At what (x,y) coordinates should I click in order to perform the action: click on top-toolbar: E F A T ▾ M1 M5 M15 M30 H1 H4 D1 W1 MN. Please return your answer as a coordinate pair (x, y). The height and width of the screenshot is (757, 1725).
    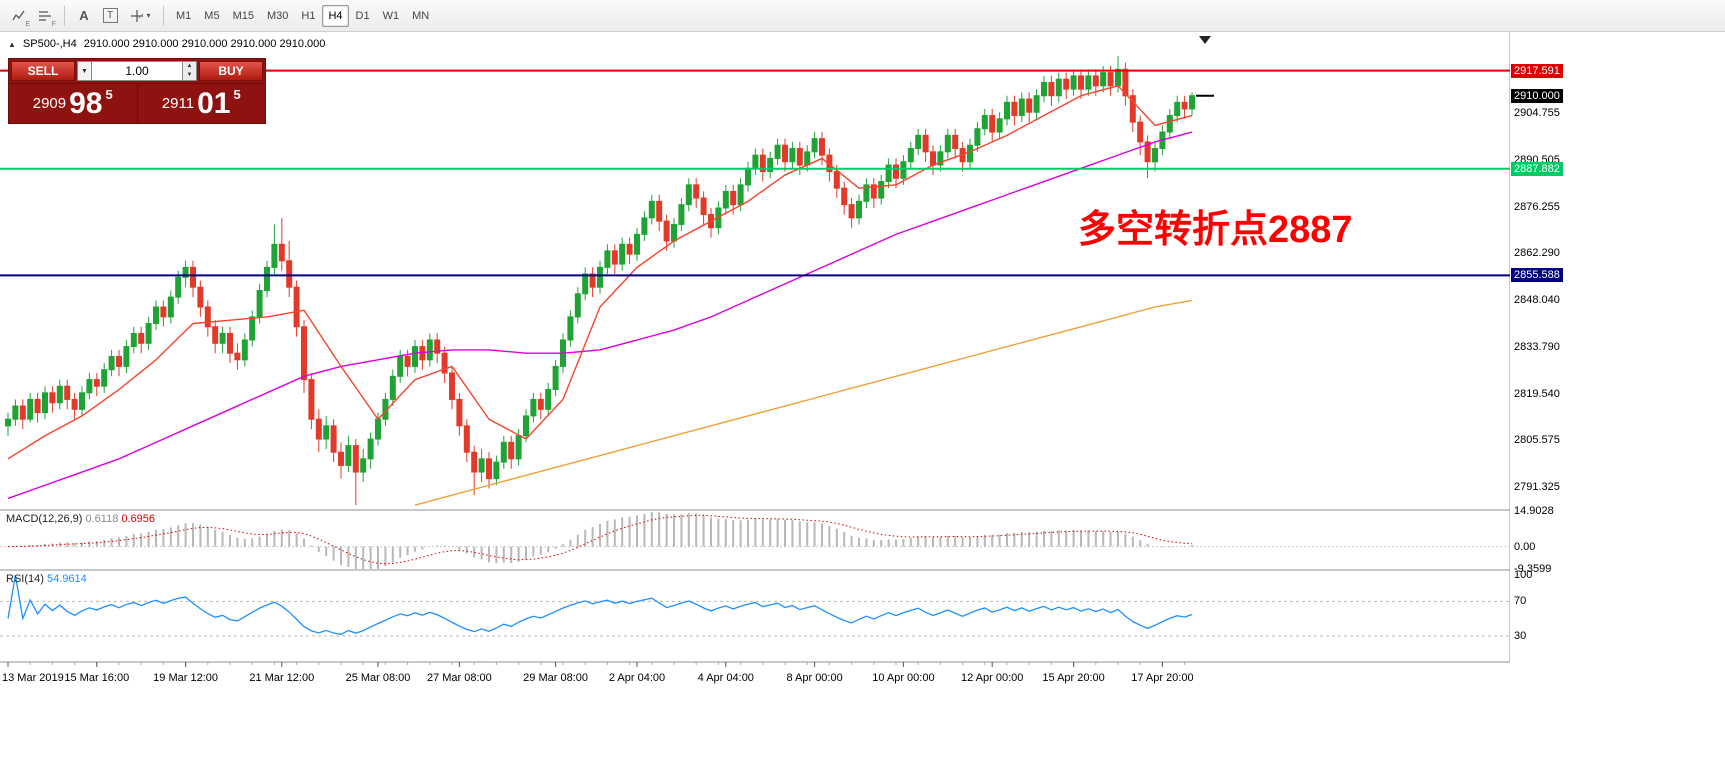
    Looking at the image, I should click on (862, 16).